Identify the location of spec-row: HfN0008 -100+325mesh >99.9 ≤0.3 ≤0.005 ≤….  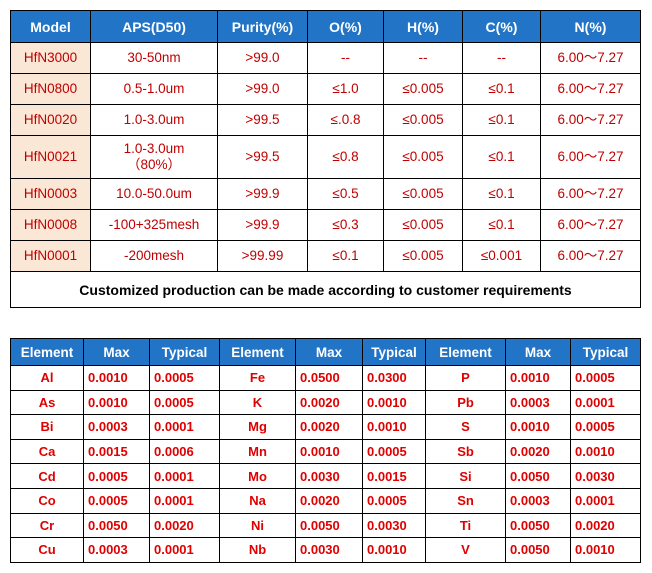
(325, 225).